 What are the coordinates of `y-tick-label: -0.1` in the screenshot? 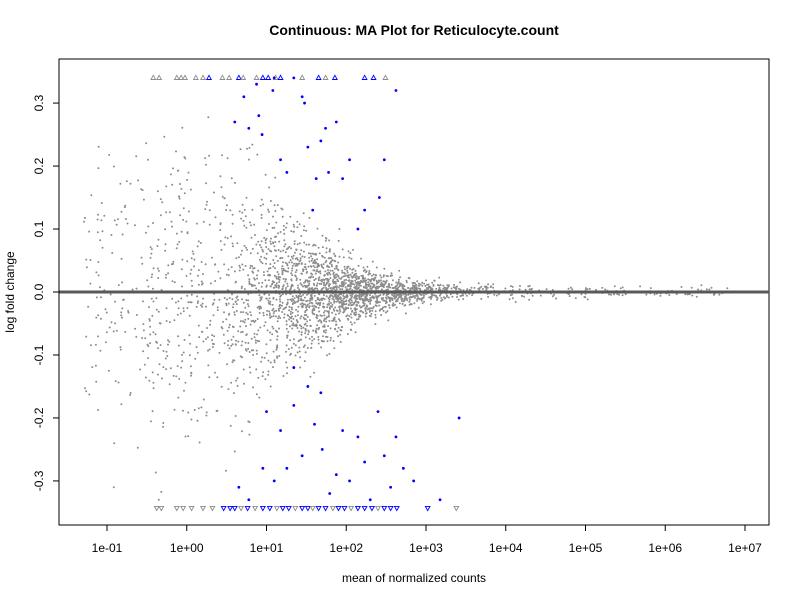 It's located at (39, 354).